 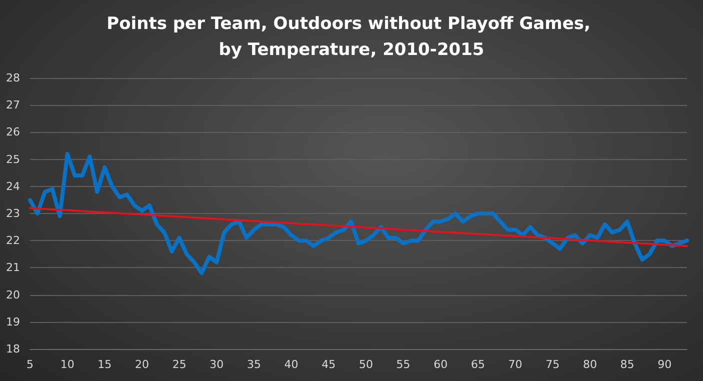 What do you see at coordinates (13, 295) in the screenshot?
I see `y-tick-label: 20` at bounding box center [13, 295].